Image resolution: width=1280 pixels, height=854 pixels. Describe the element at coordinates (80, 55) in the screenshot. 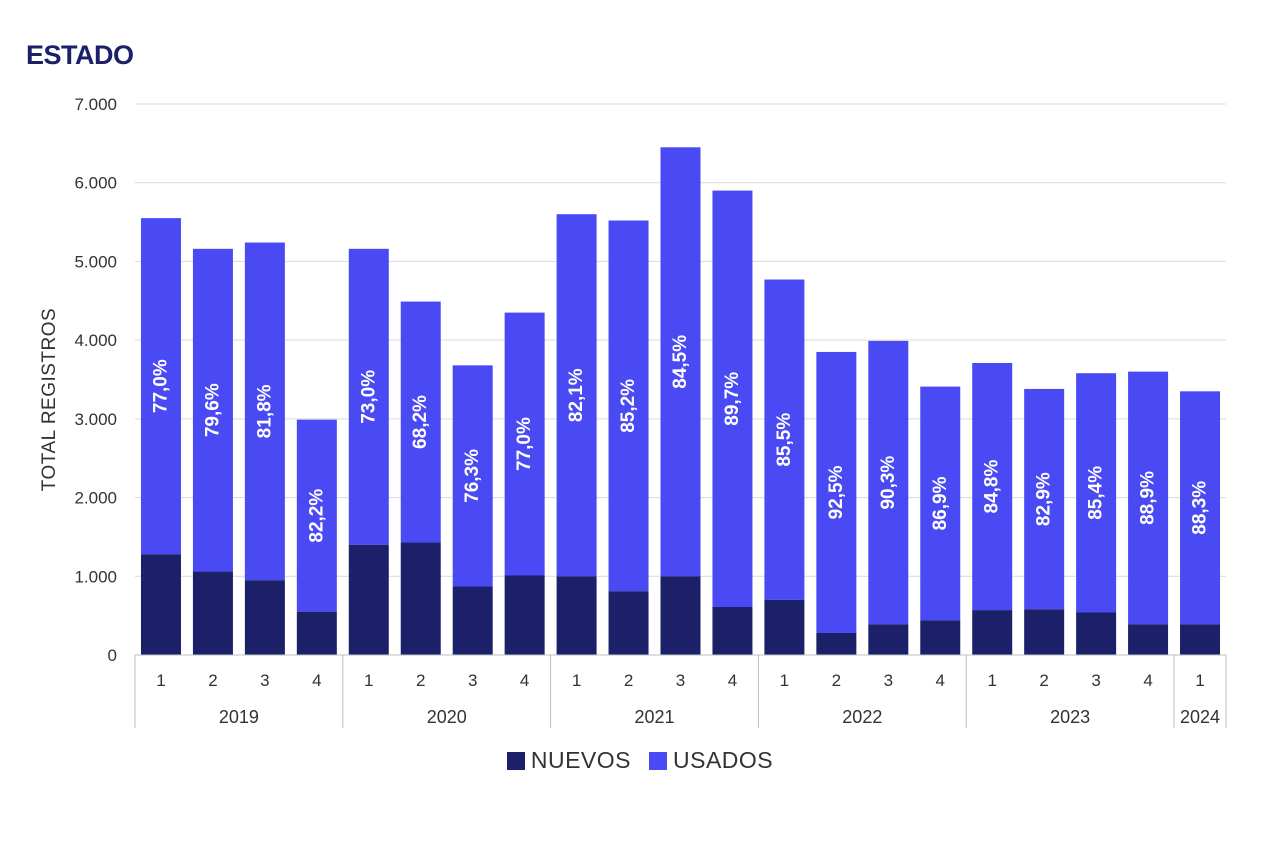

I see `chart-title: ESTADO` at that location.